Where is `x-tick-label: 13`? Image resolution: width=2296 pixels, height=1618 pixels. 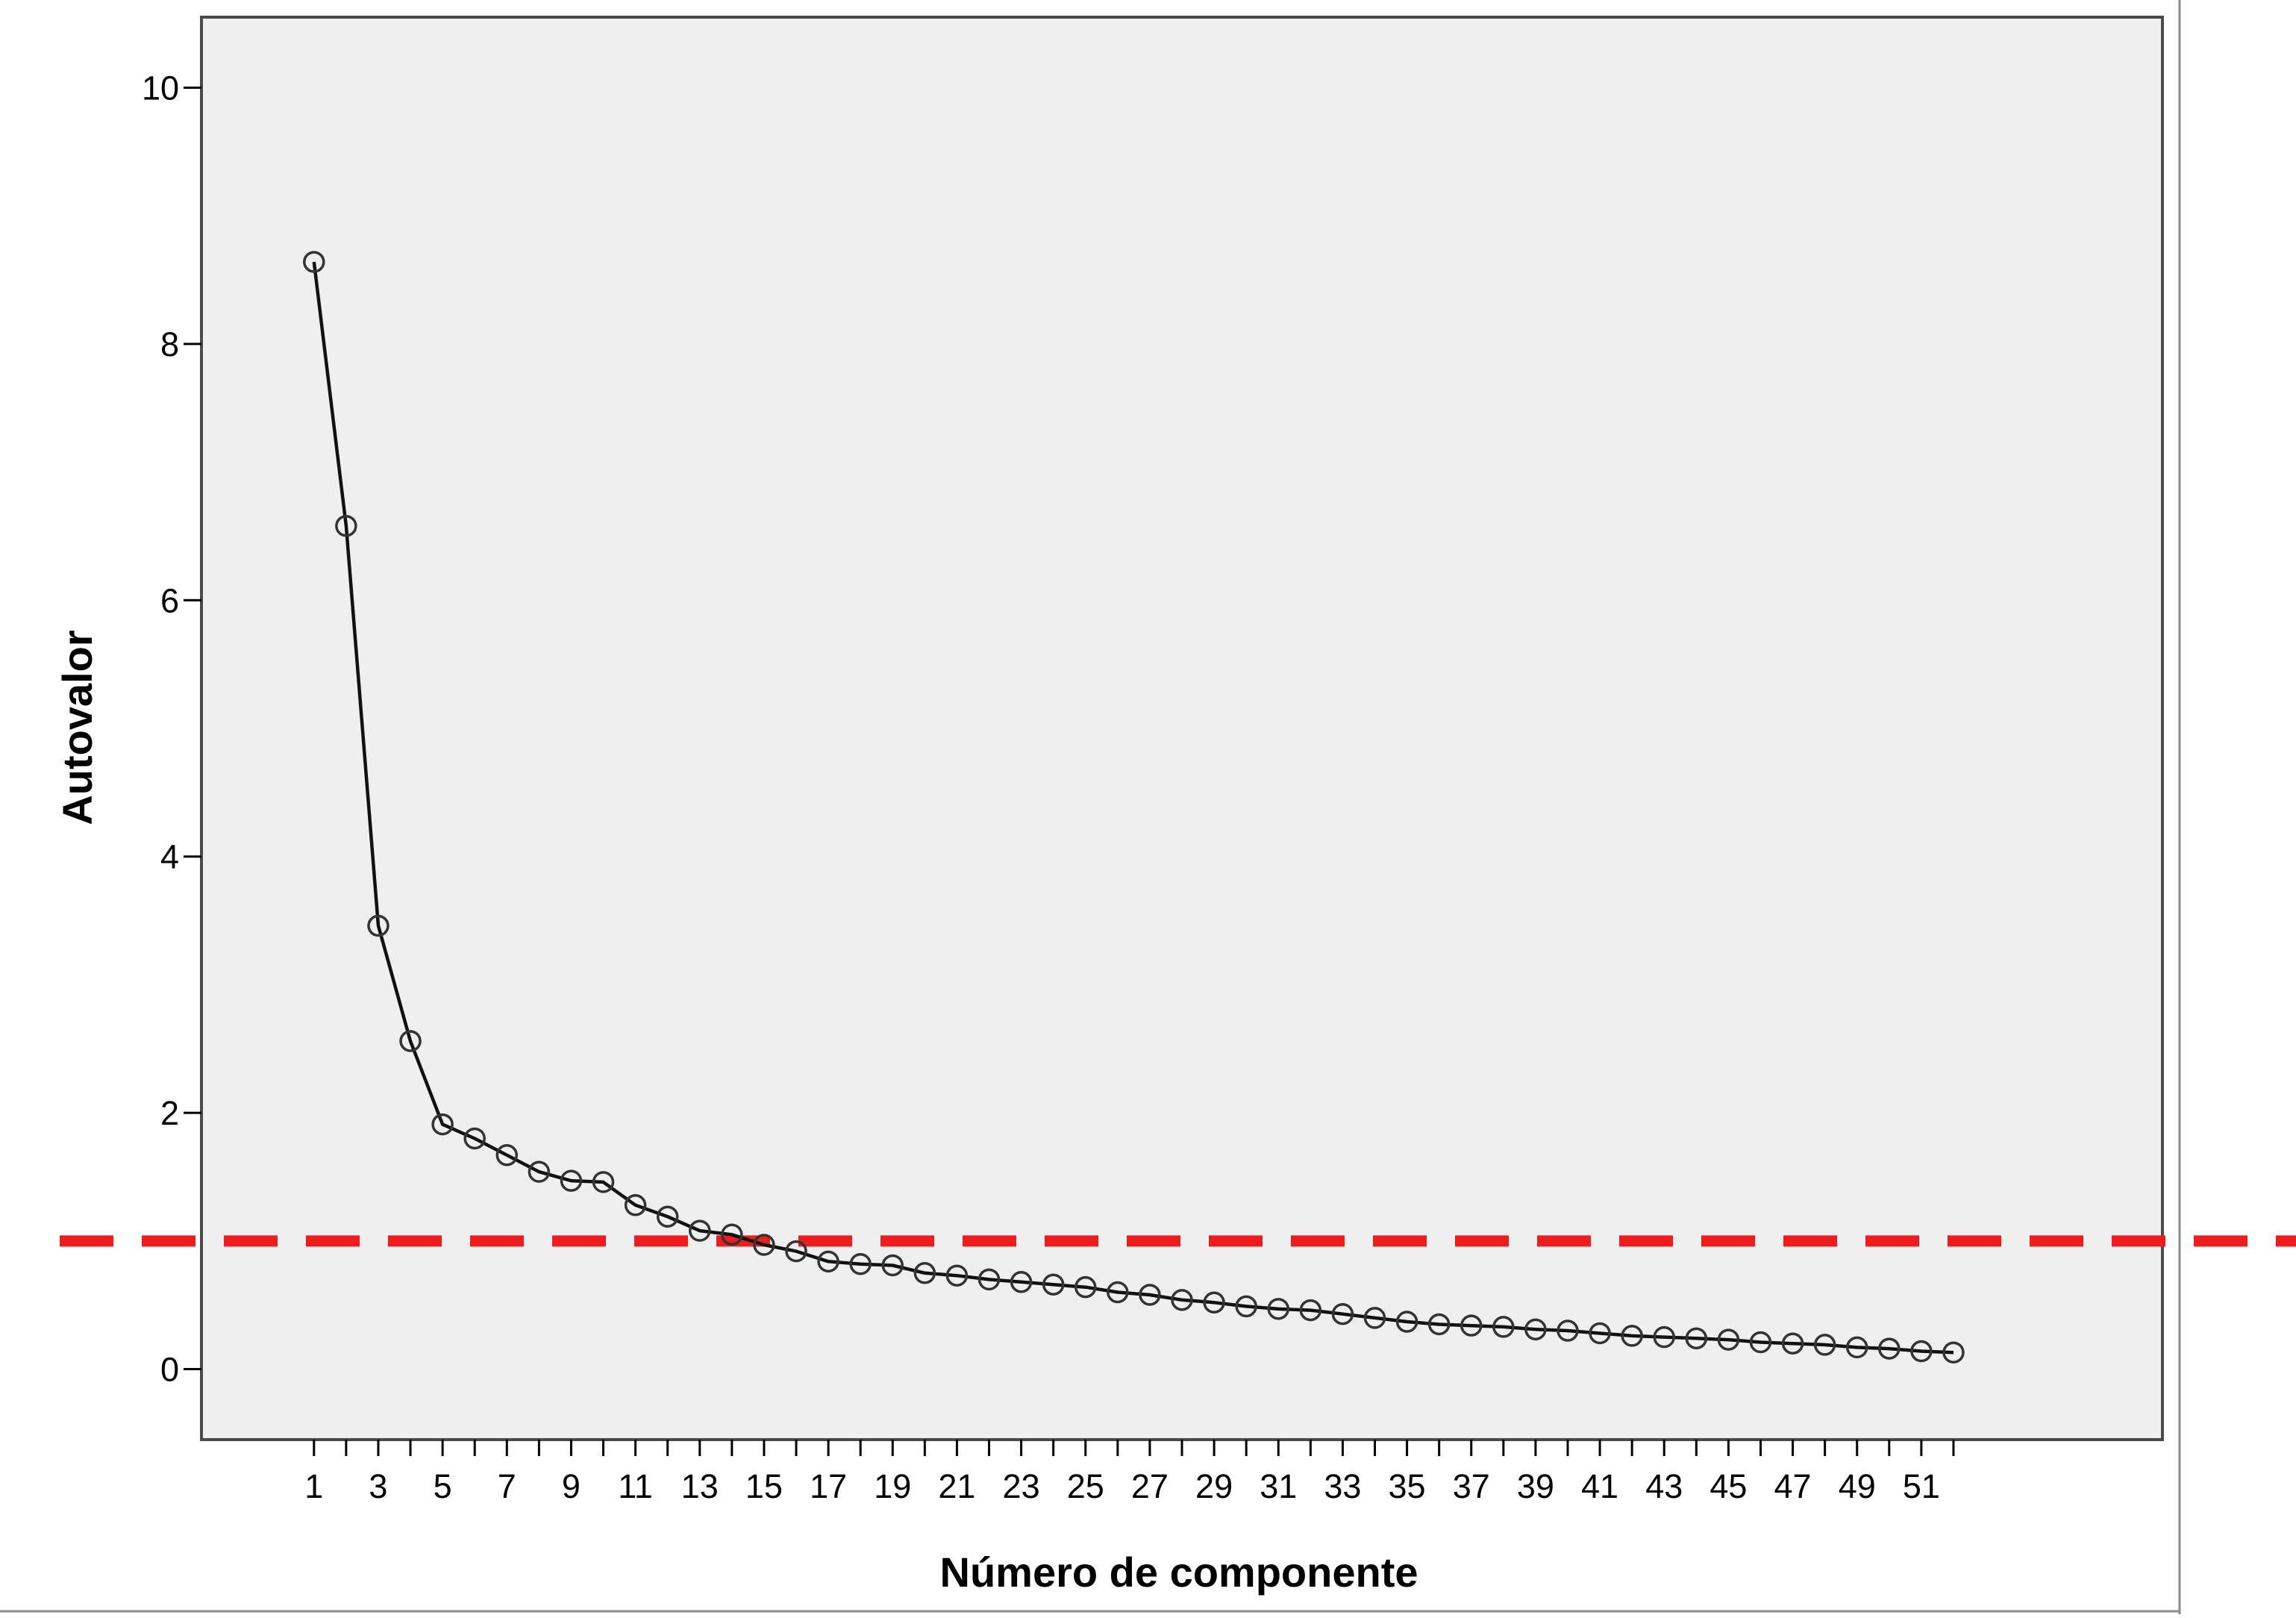 x-tick-label: 13 is located at coordinates (700, 1486).